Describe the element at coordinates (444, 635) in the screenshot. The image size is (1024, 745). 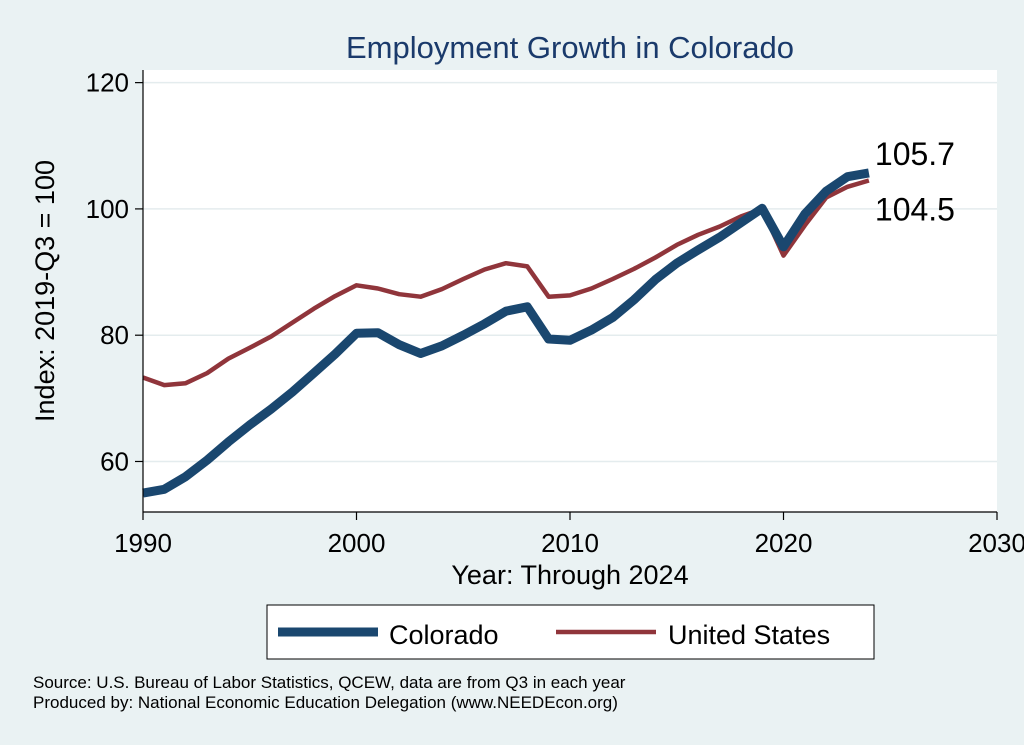
I see `legend-label-colorado: Colorado` at that location.